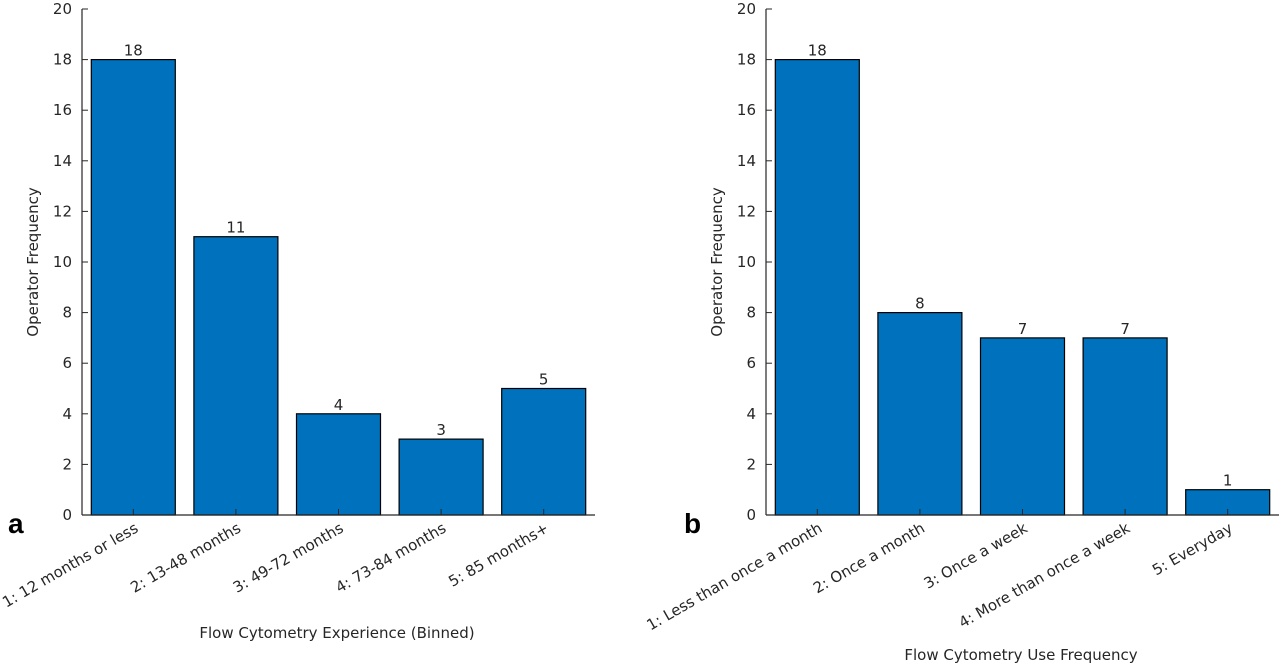  Describe the element at coordinates (67, 464) in the screenshot. I see `chart-a-y-tick-label-1: 2` at that location.